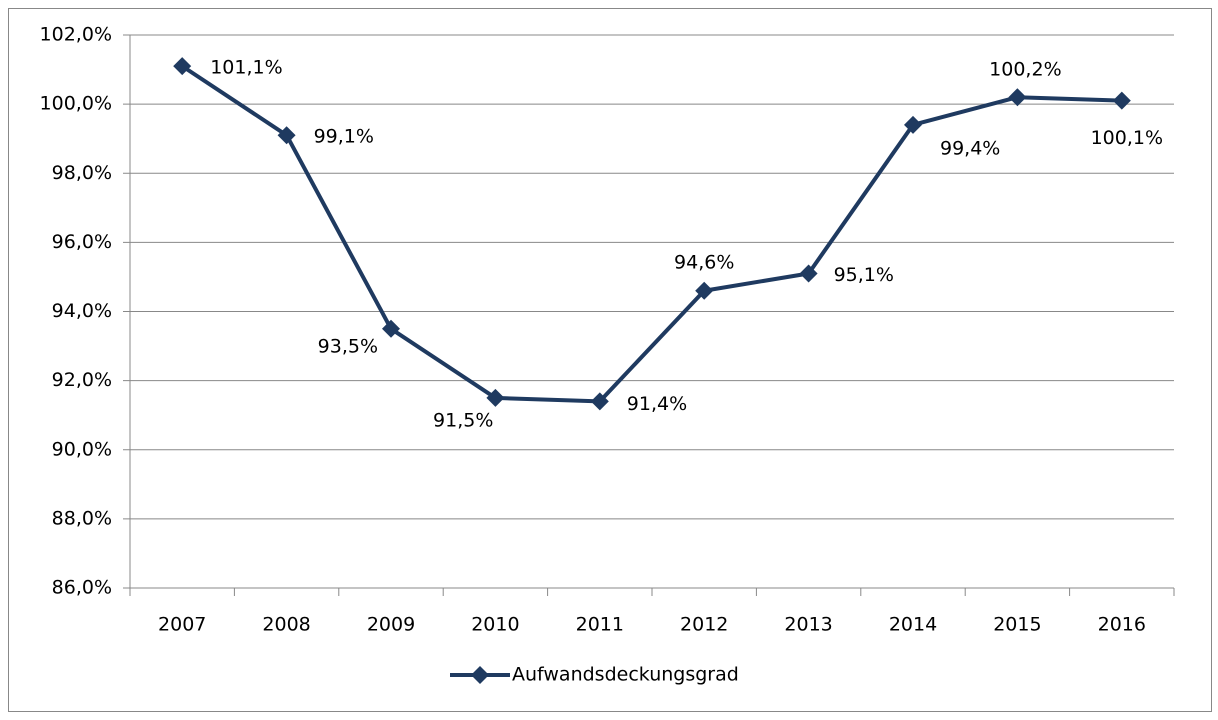  What do you see at coordinates (82, 449) in the screenshot?
I see `y-tick-label: 90,0%` at bounding box center [82, 449].